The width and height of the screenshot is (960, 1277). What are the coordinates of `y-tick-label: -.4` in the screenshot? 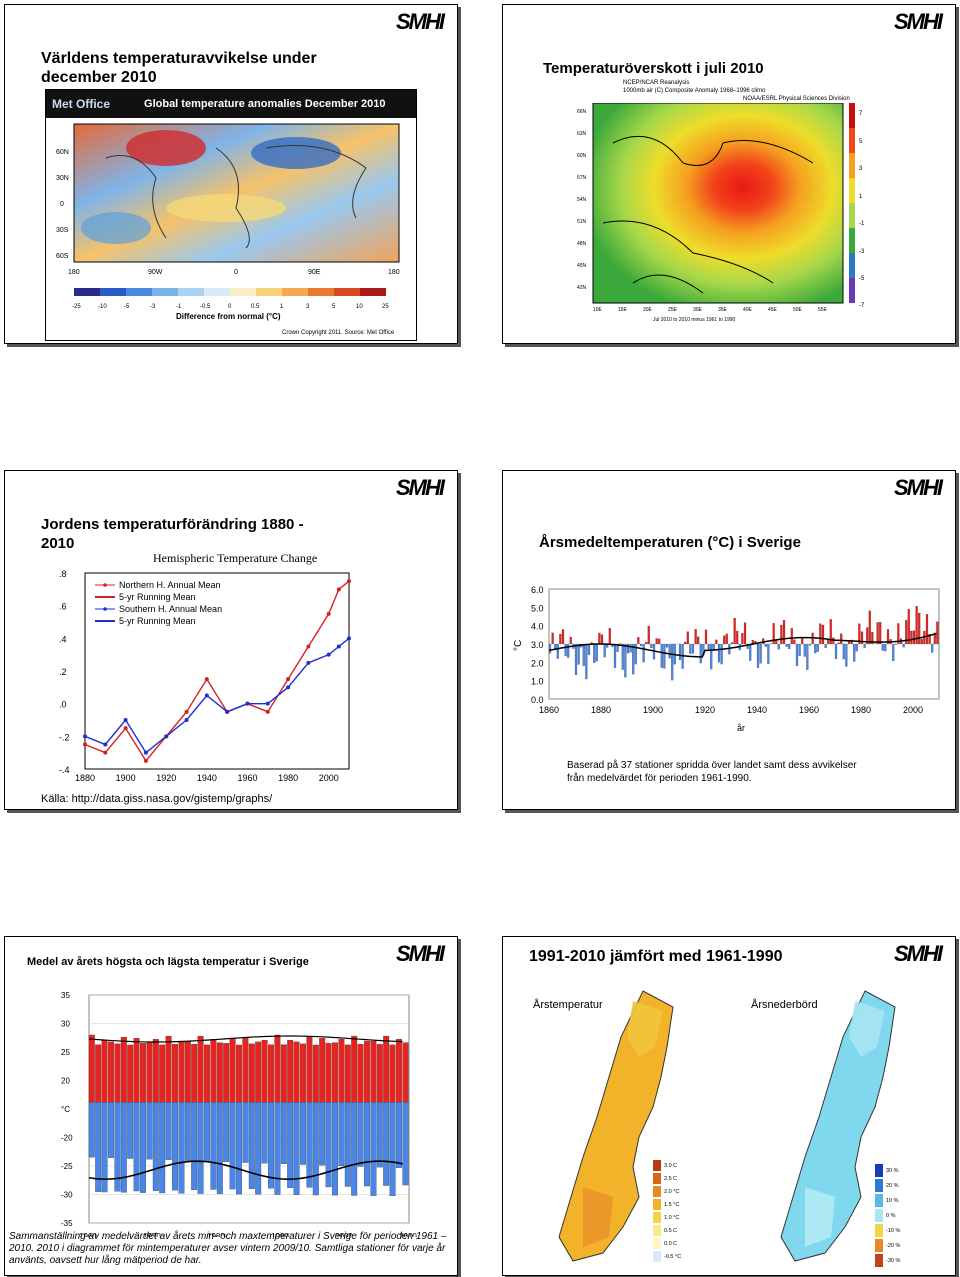 It's located at (64, 770).